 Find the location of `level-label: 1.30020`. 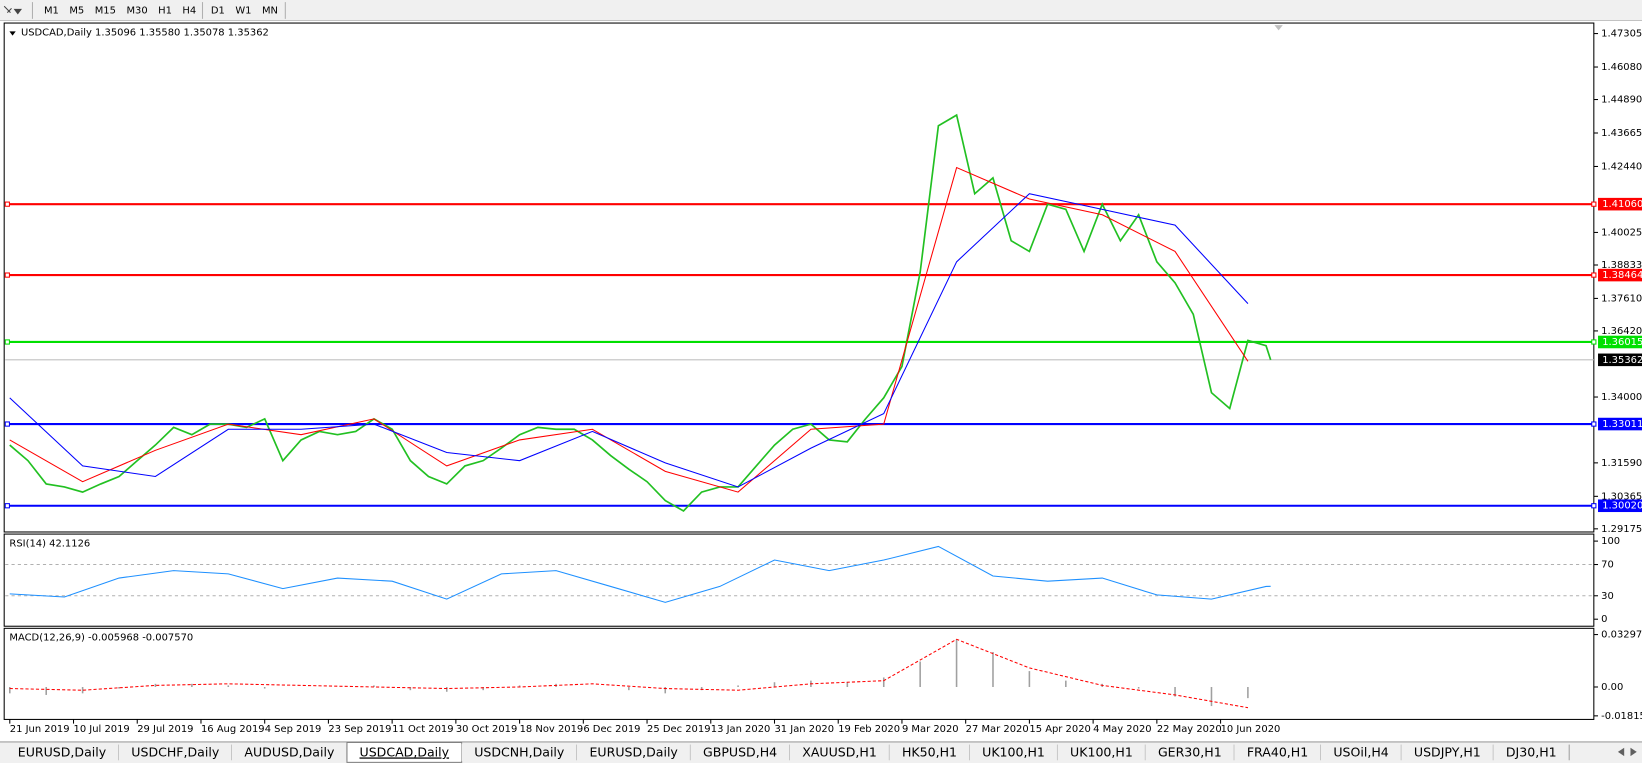

level-label: 1.30020 is located at coordinates (1622, 506).